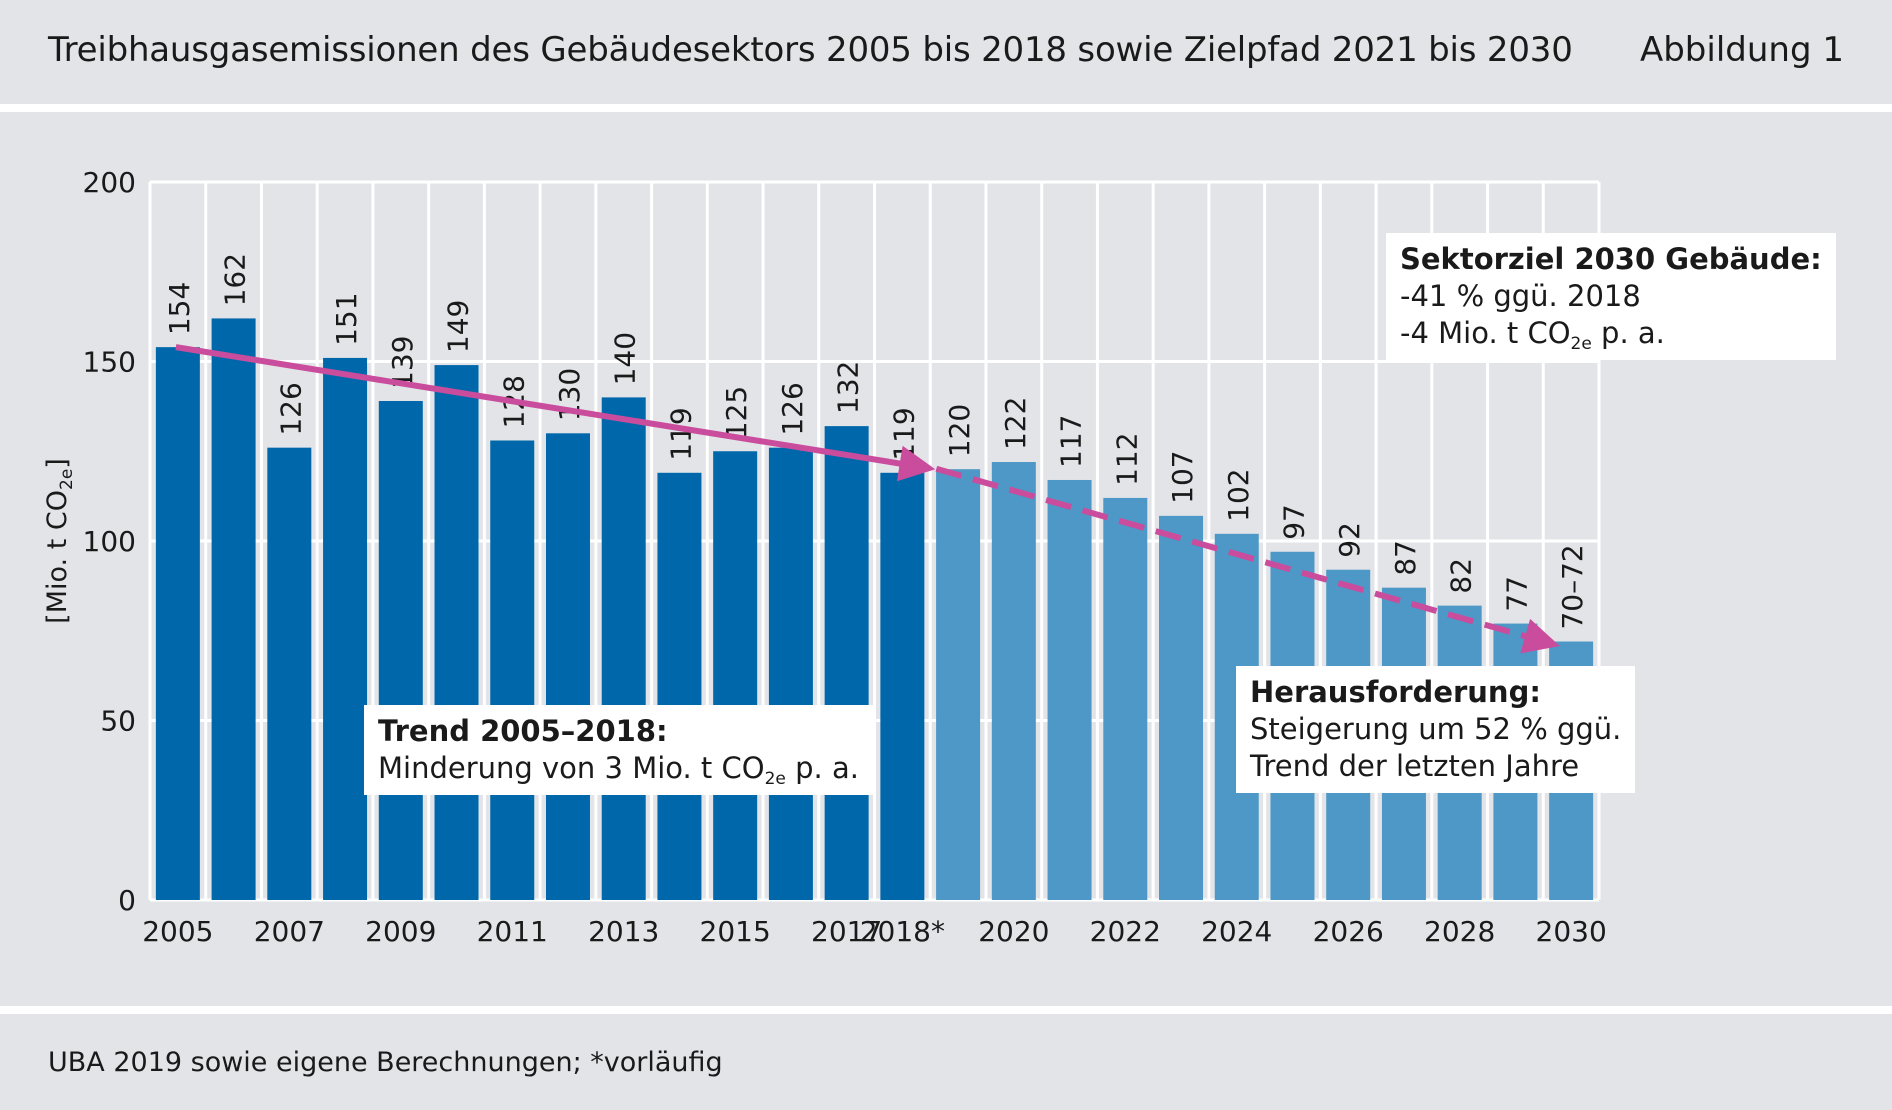 The image size is (1892, 1110). What do you see at coordinates (523, 731) in the screenshot?
I see `trend-annotation-heading: Trend 2005–2018:` at bounding box center [523, 731].